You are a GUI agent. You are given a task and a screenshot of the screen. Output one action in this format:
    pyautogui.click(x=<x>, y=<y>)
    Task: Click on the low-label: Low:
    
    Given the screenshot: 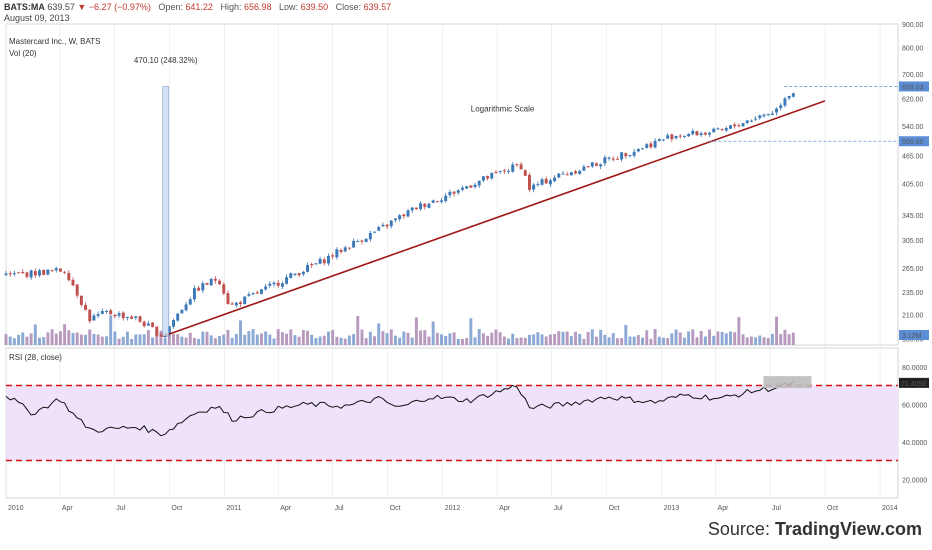 What is the action you would take?
    pyautogui.click(x=289, y=7)
    